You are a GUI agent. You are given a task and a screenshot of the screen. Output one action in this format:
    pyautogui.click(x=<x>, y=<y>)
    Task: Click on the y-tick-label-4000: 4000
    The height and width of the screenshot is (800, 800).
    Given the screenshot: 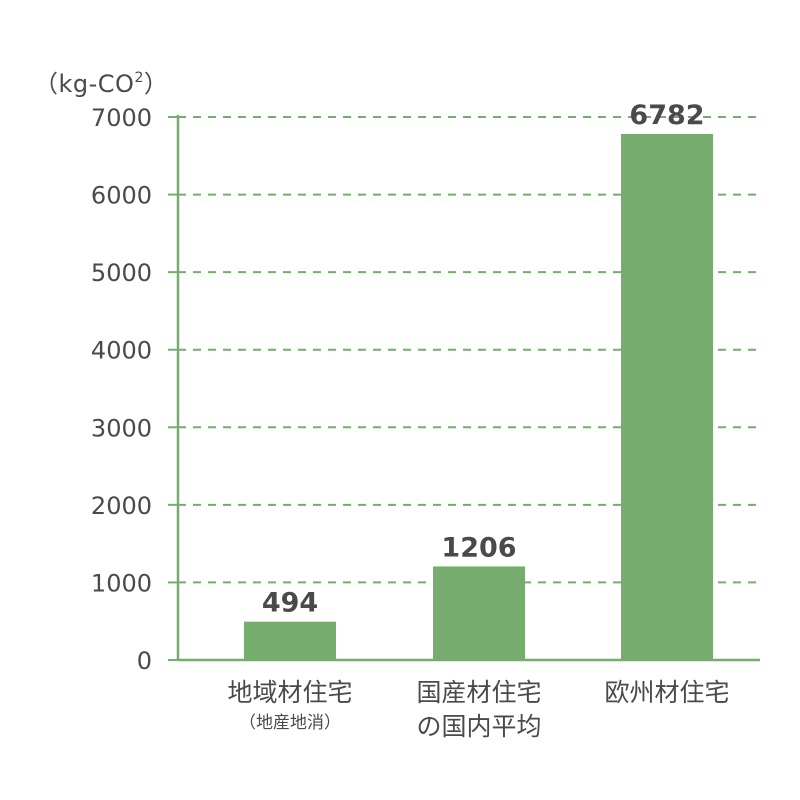 What is the action you would take?
    pyautogui.click(x=121, y=351)
    